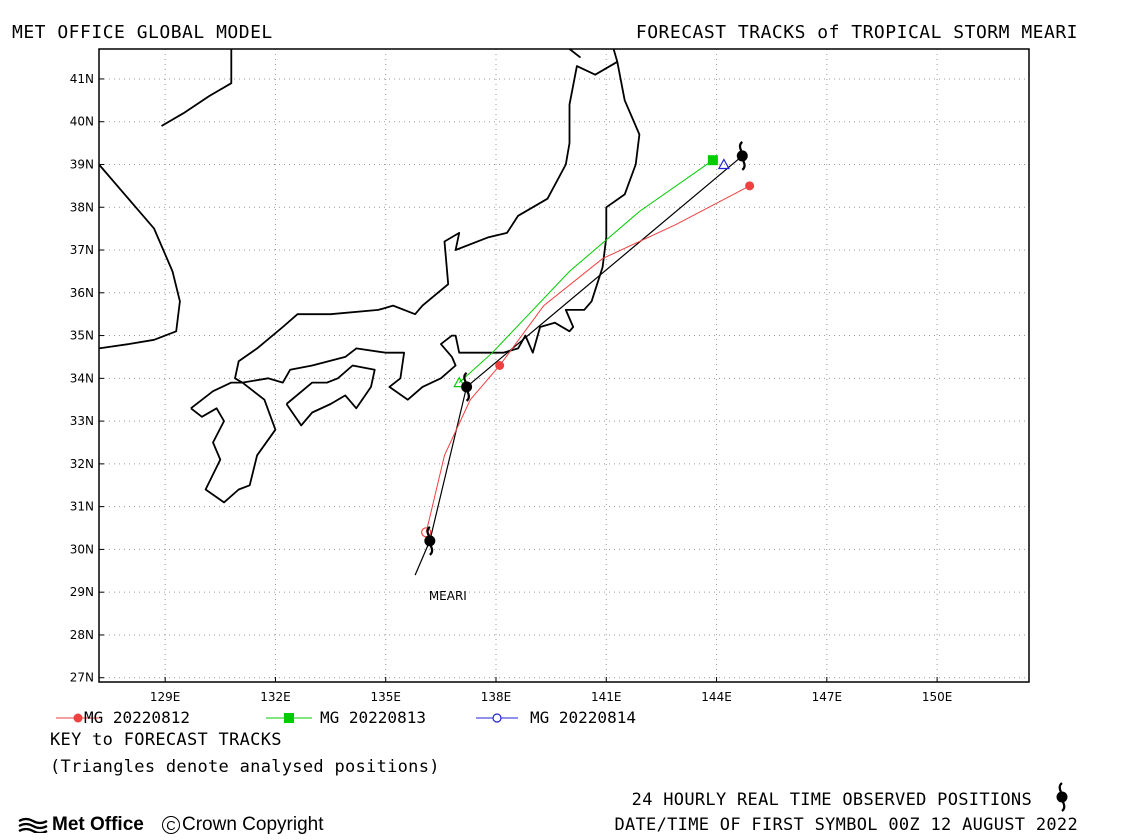  Describe the element at coordinates (142, 32) in the screenshot. I see `model-title: MET OFFICE GLOBAL MODEL` at that location.